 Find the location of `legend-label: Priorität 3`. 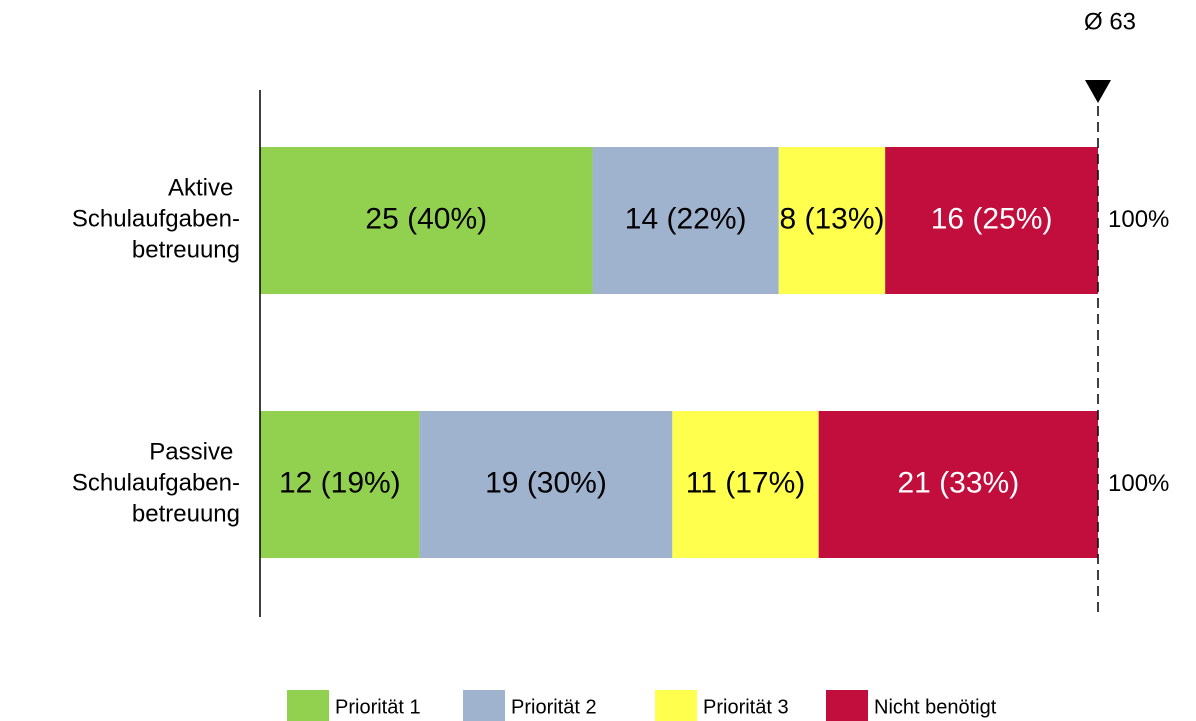

legend-label: Priorität 3 is located at coordinates (746, 707).